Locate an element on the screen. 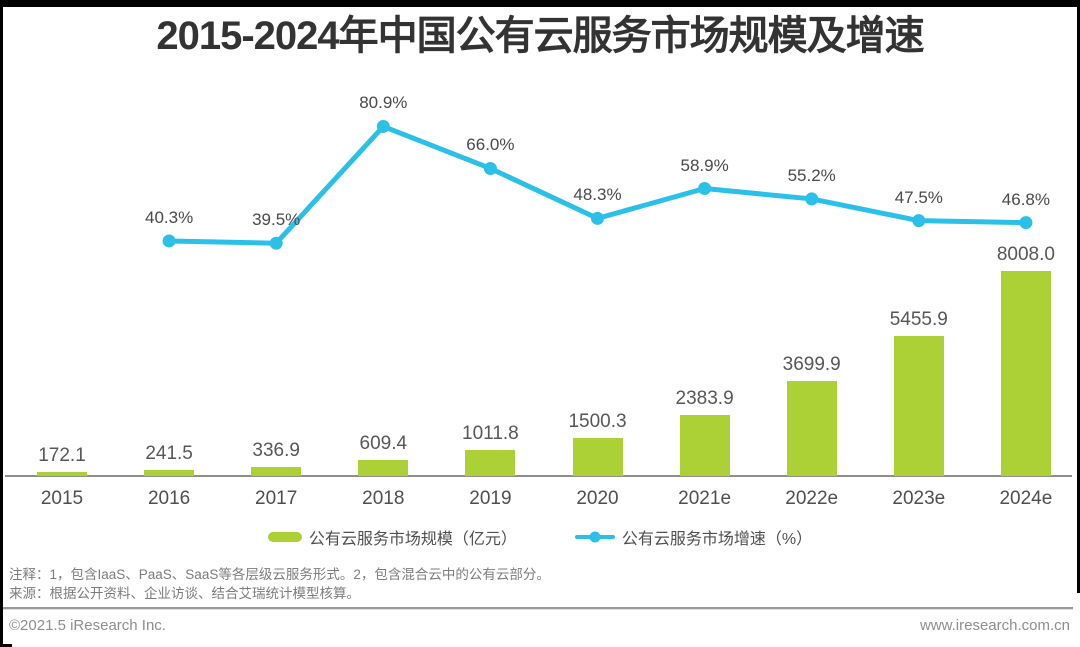 This screenshot has height=647, width=1080. x-axis-label-2018: 2018 is located at coordinates (383, 498).